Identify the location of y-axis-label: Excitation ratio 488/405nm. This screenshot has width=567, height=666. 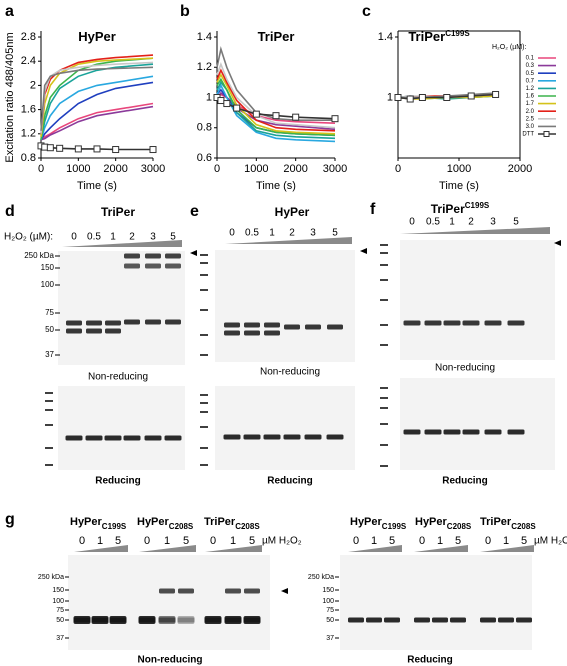
(10, 97).